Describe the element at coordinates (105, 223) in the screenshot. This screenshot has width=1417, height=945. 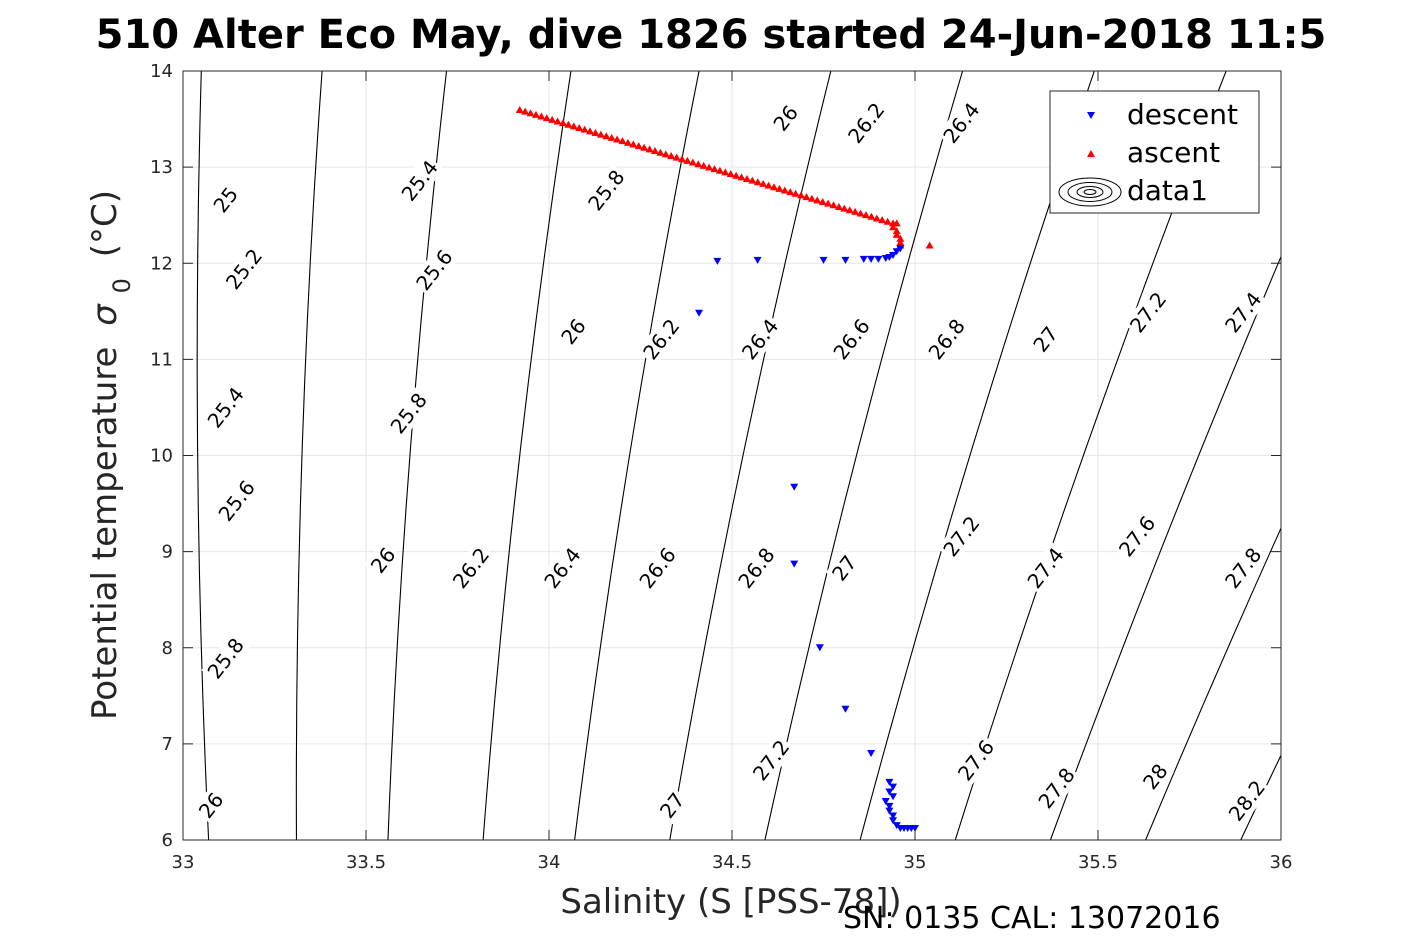
I see `y-axis-label-unit: (°C)` at that location.